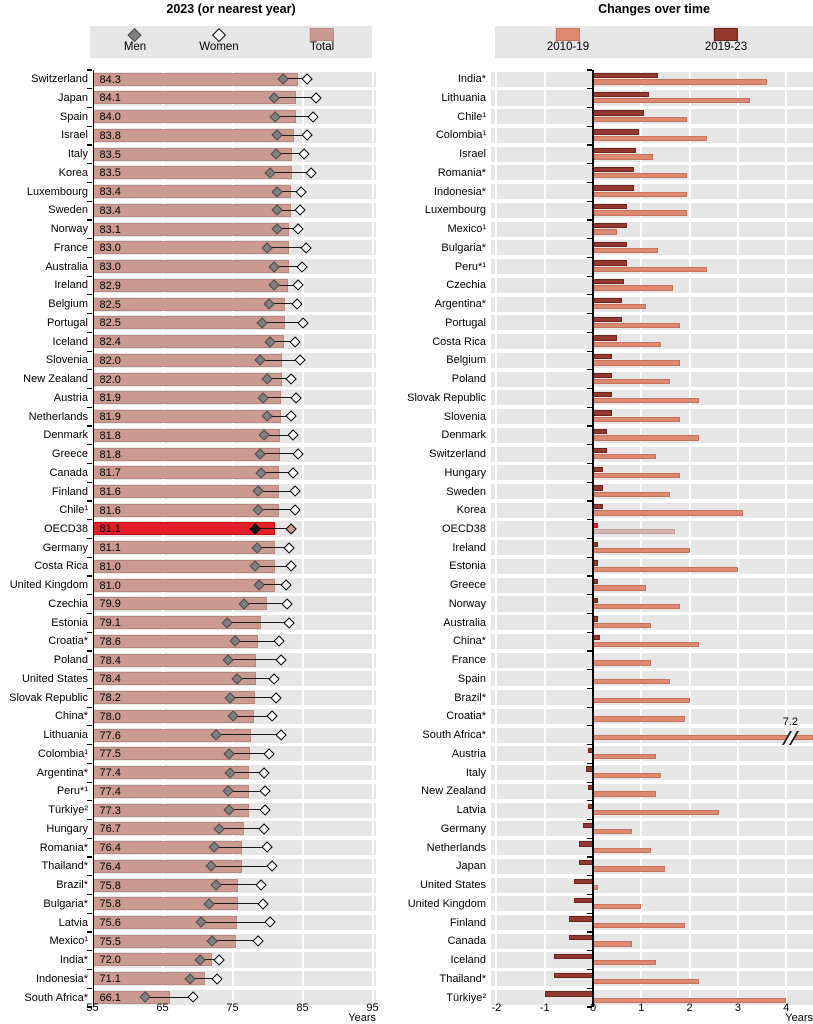 This screenshot has width=813, height=1024. Describe the element at coordinates (73, 97) in the screenshot. I see `country-label: Japan` at that location.